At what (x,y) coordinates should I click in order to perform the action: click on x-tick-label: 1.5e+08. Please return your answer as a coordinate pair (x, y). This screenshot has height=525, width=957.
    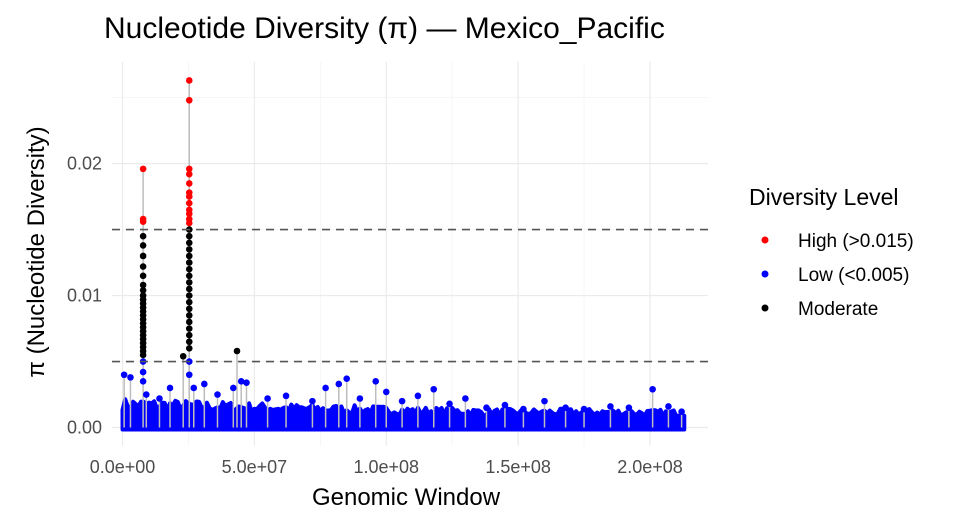
    Looking at the image, I should click on (518, 467).